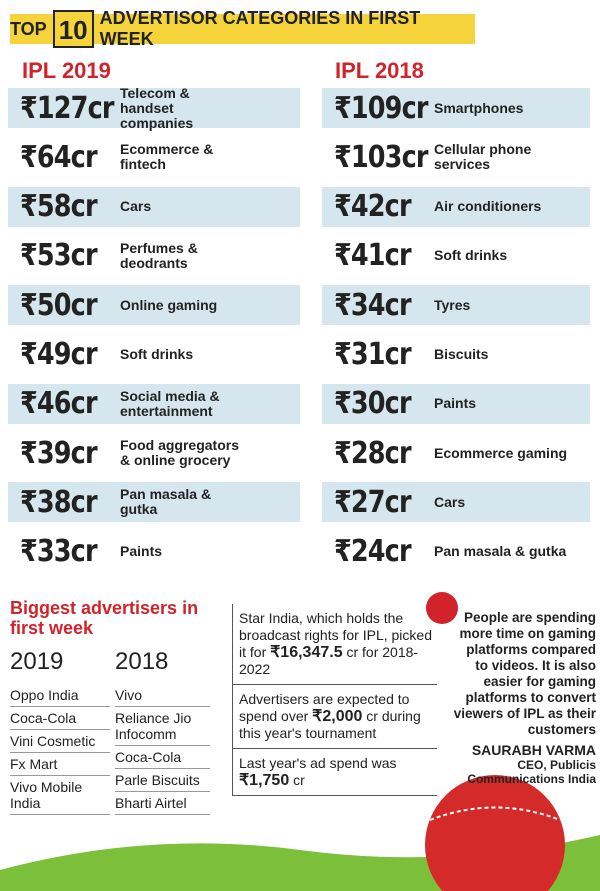 The image size is (600, 891). I want to click on advertiser: Oppo India, so click(60, 695).